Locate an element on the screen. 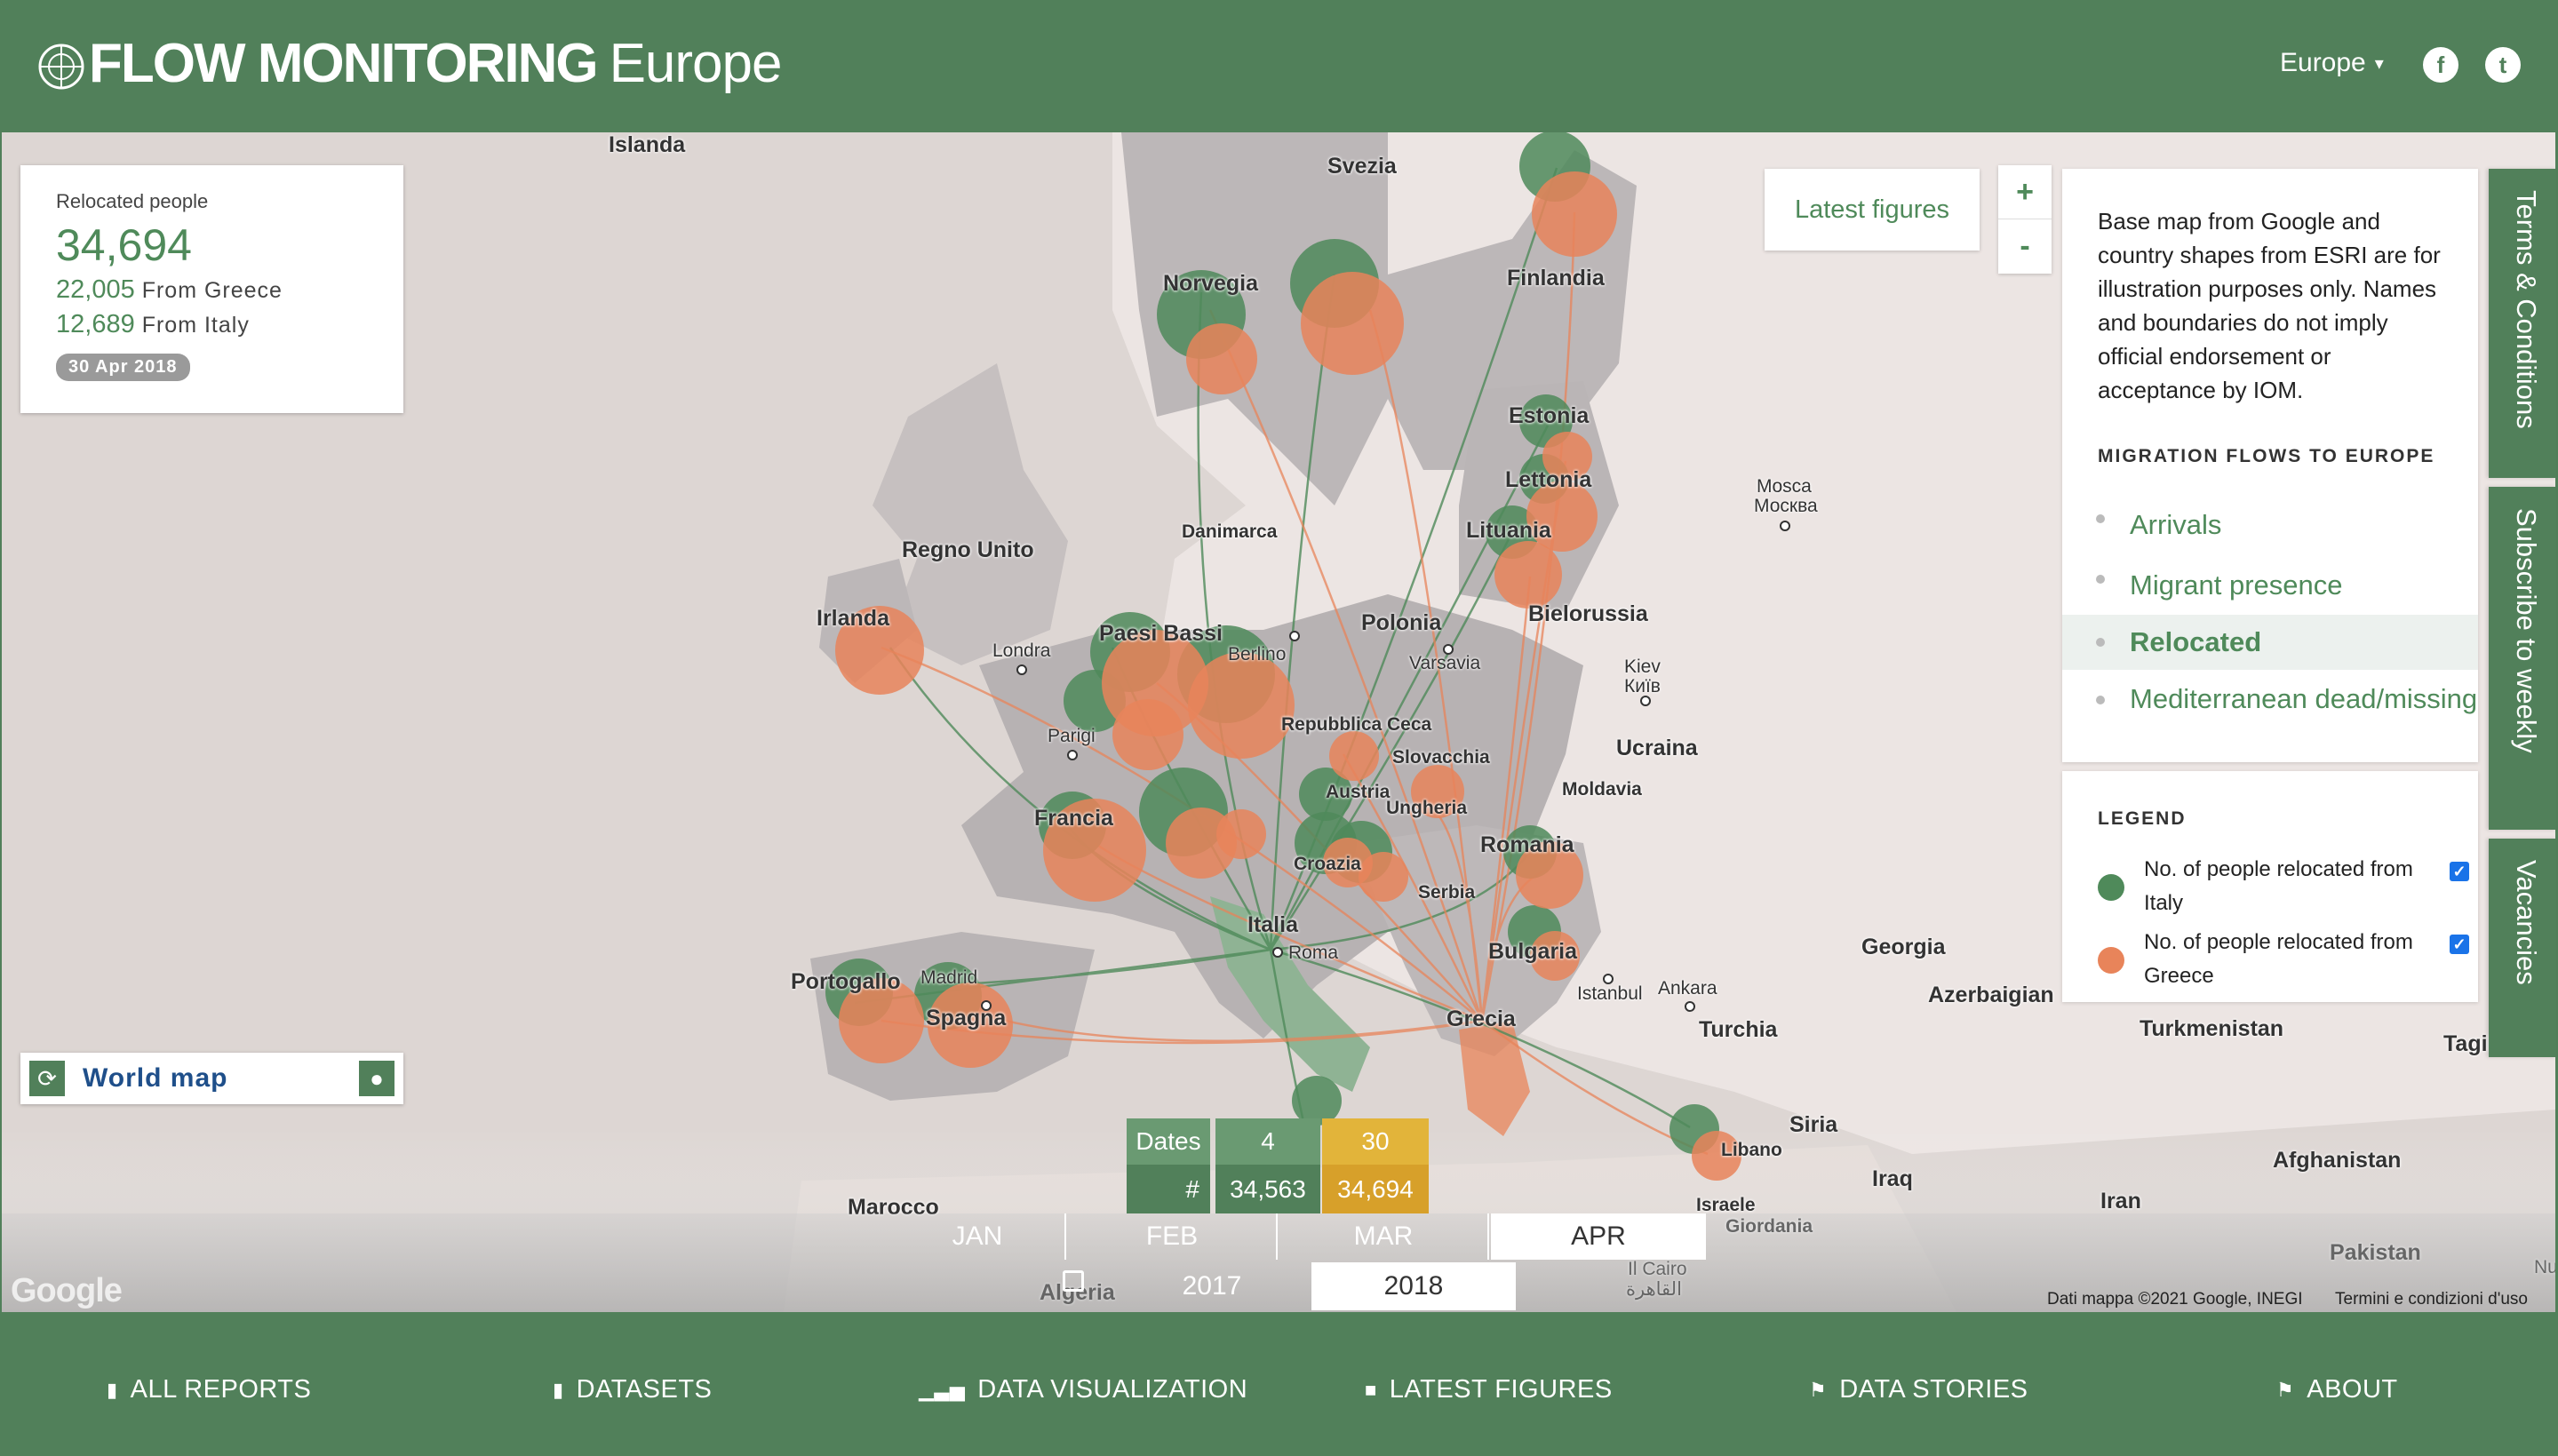 The width and height of the screenshot is (2558, 1456). facebook-icon: f is located at coordinates (2440, 65).